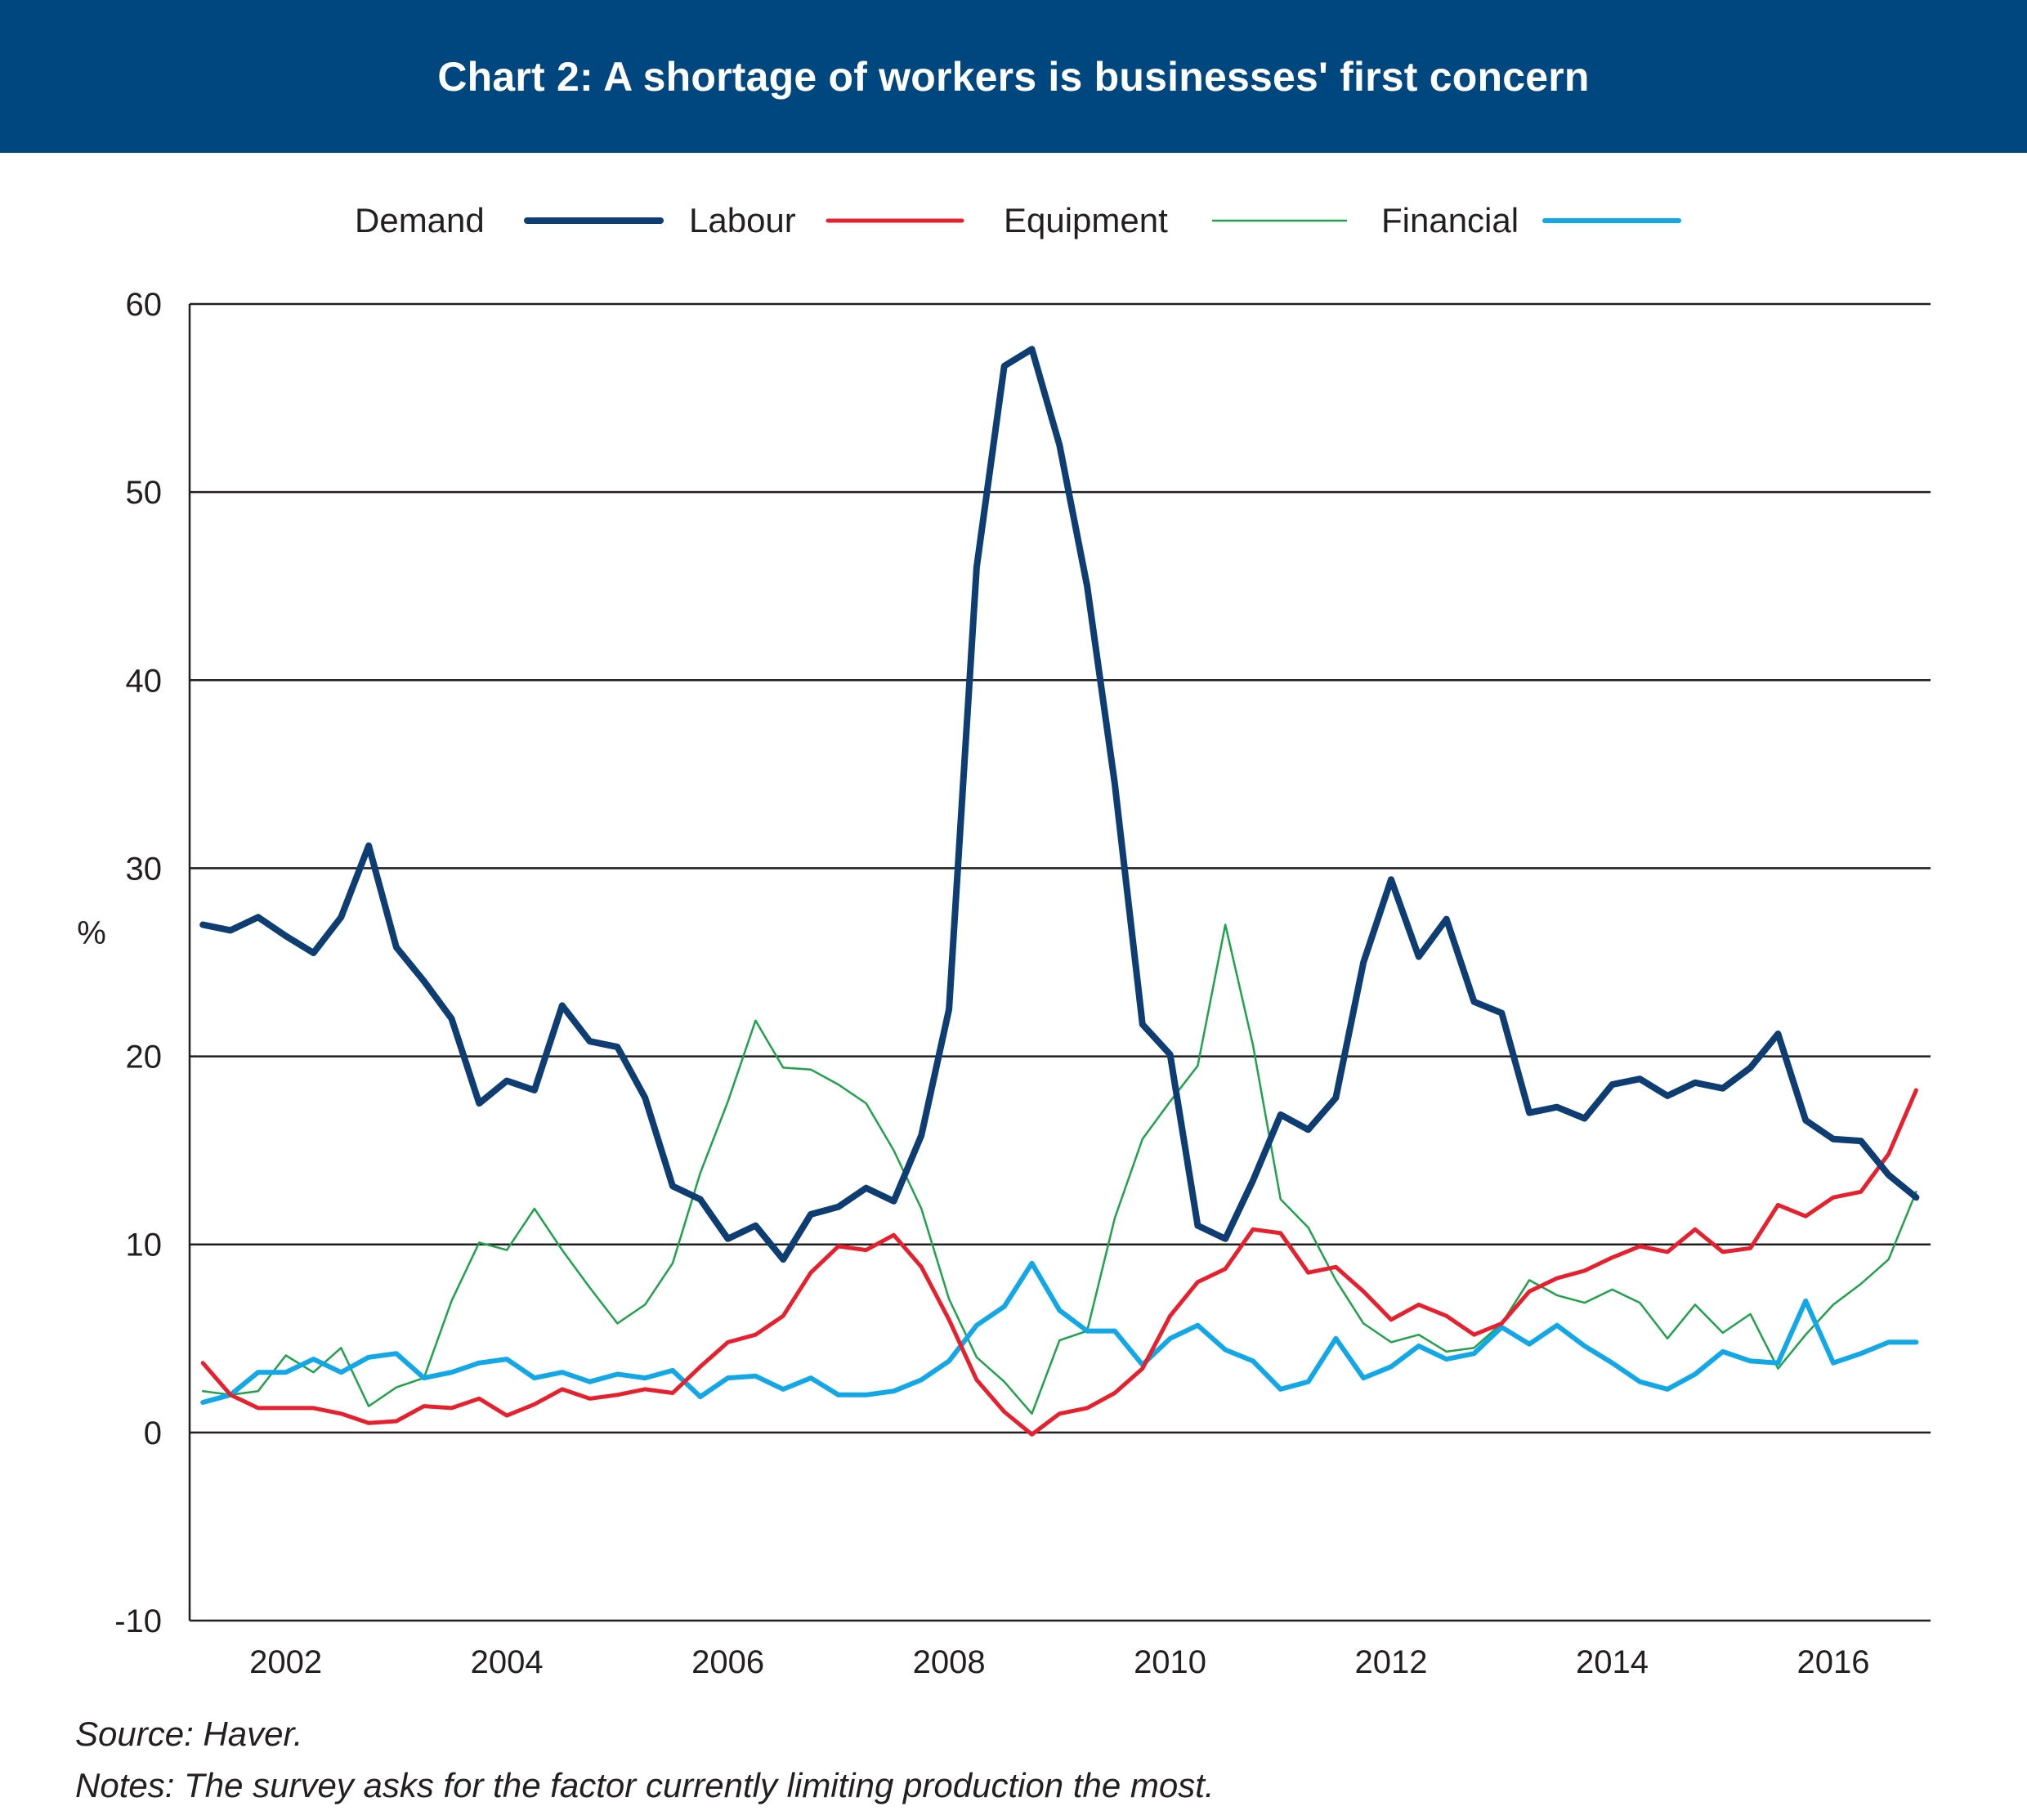 The height and width of the screenshot is (1820, 2027). I want to click on y-axis-ticks: -10 0 10 20 30 40 50 60, so click(138, 963).